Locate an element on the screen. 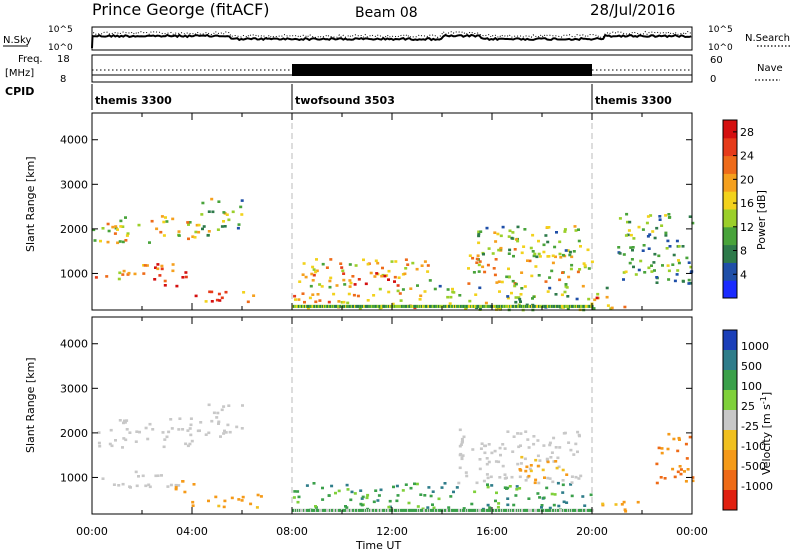 The image size is (800, 554). date-title: 28/Jul/2016 is located at coordinates (632, 10).